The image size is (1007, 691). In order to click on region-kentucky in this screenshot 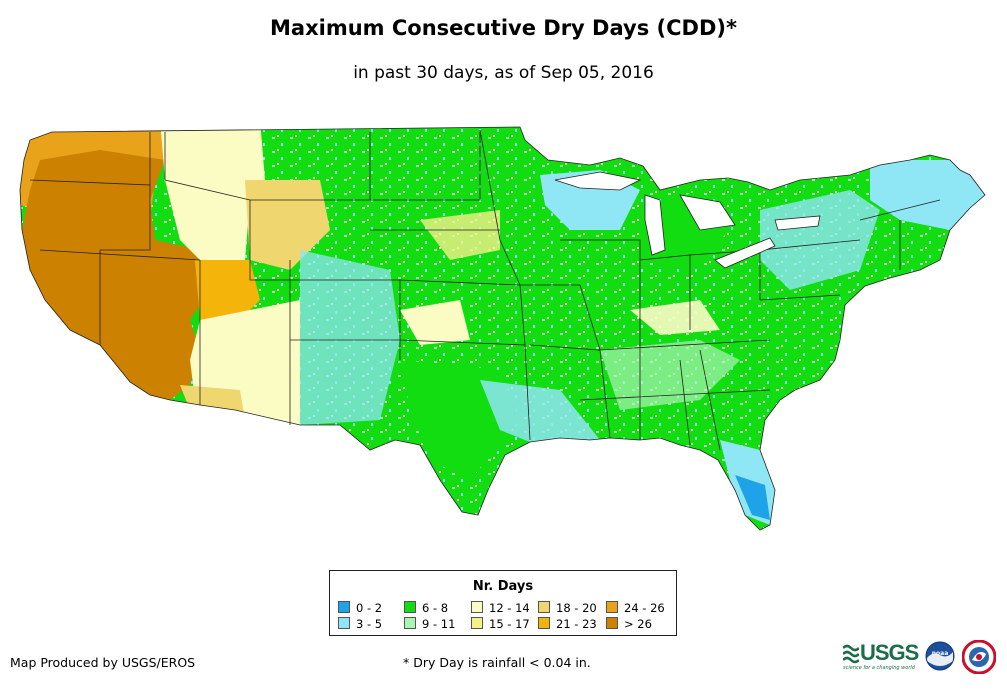, I will do `click(675, 317)`.